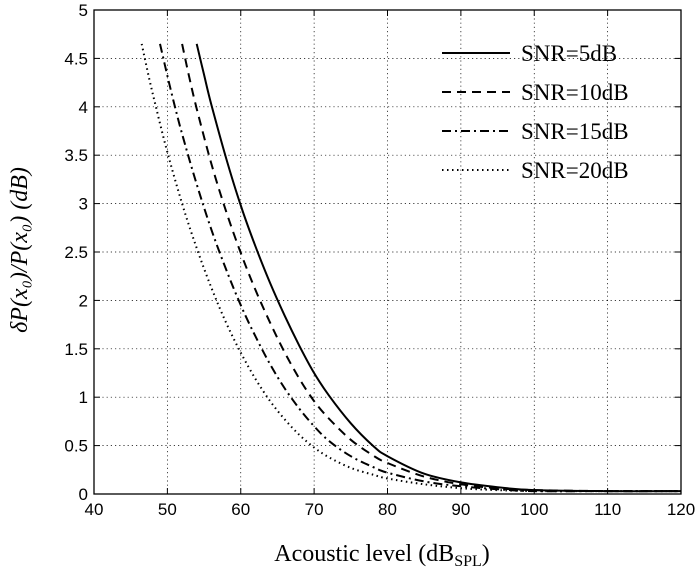 The height and width of the screenshot is (572, 699). What do you see at coordinates (94, 509) in the screenshot?
I see `x-tick-label: 40` at bounding box center [94, 509].